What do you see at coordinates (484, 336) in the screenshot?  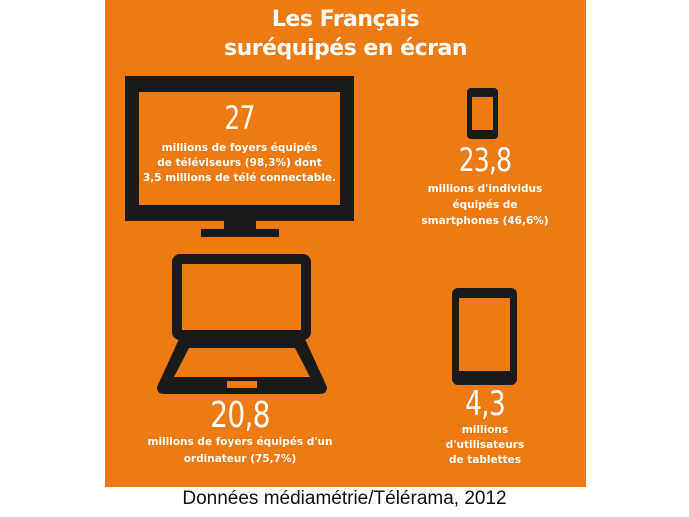 I see `tablet-icon` at bounding box center [484, 336].